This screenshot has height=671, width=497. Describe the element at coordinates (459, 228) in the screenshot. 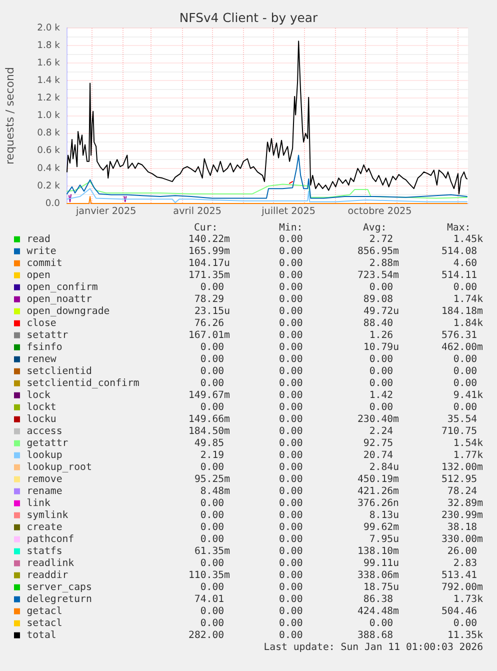

I see `text: Max:` at that location.